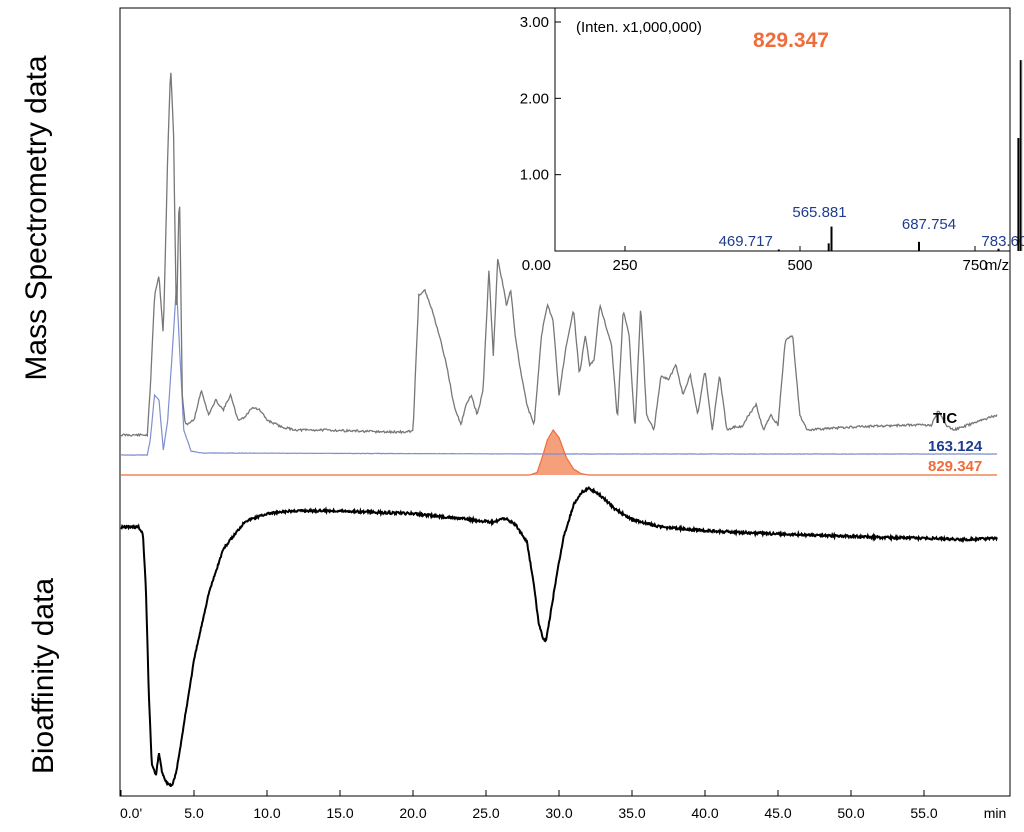  What do you see at coordinates (194, 813) in the screenshot?
I see `time-tick-label: 5.0` at bounding box center [194, 813].